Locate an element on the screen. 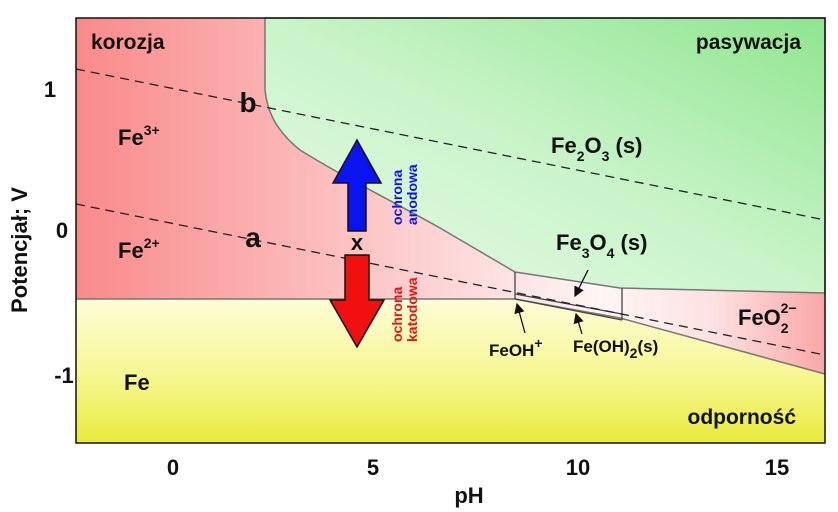  x-tick-10: 10 is located at coordinates (578, 467).